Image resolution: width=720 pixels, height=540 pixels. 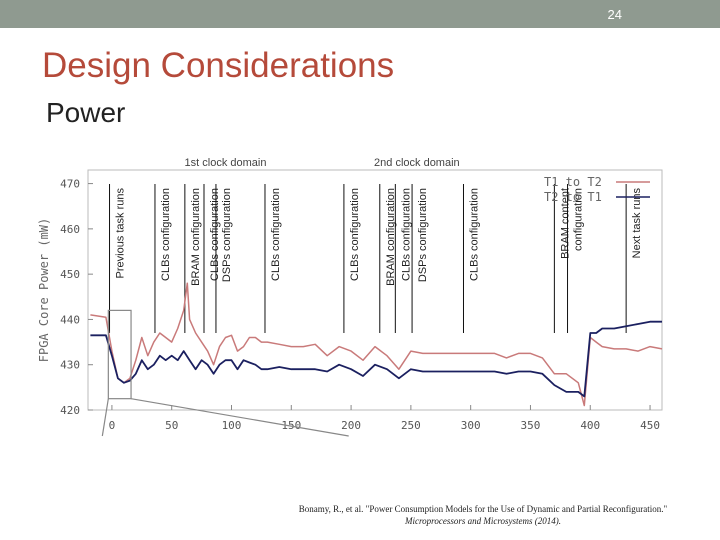 What do you see at coordinates (218, 65) in the screenshot?
I see `slide-title: Design Considerations` at bounding box center [218, 65].